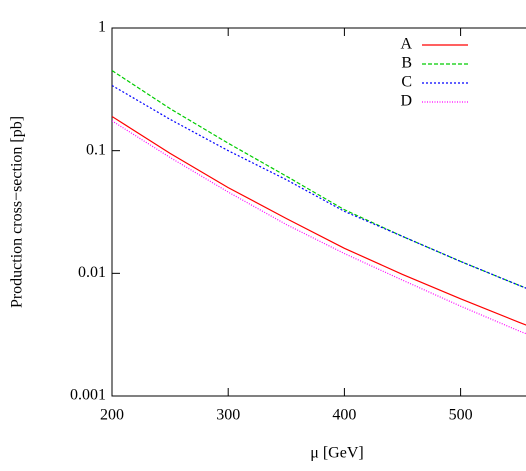  What do you see at coordinates (406, 101) in the screenshot?
I see `legend-label: D` at bounding box center [406, 101].